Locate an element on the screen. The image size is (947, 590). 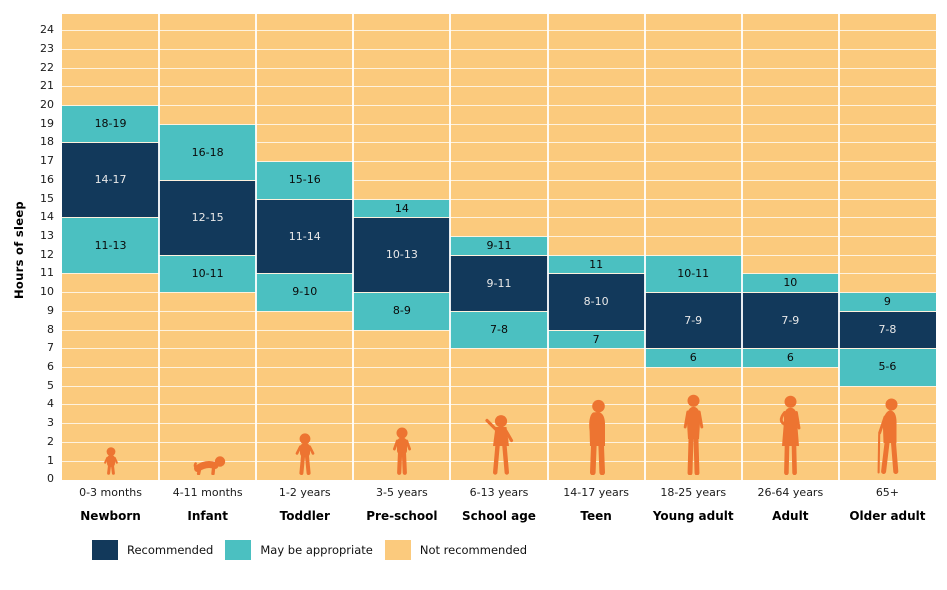
x-tick-category: Older adult is located at coordinates (887, 516).